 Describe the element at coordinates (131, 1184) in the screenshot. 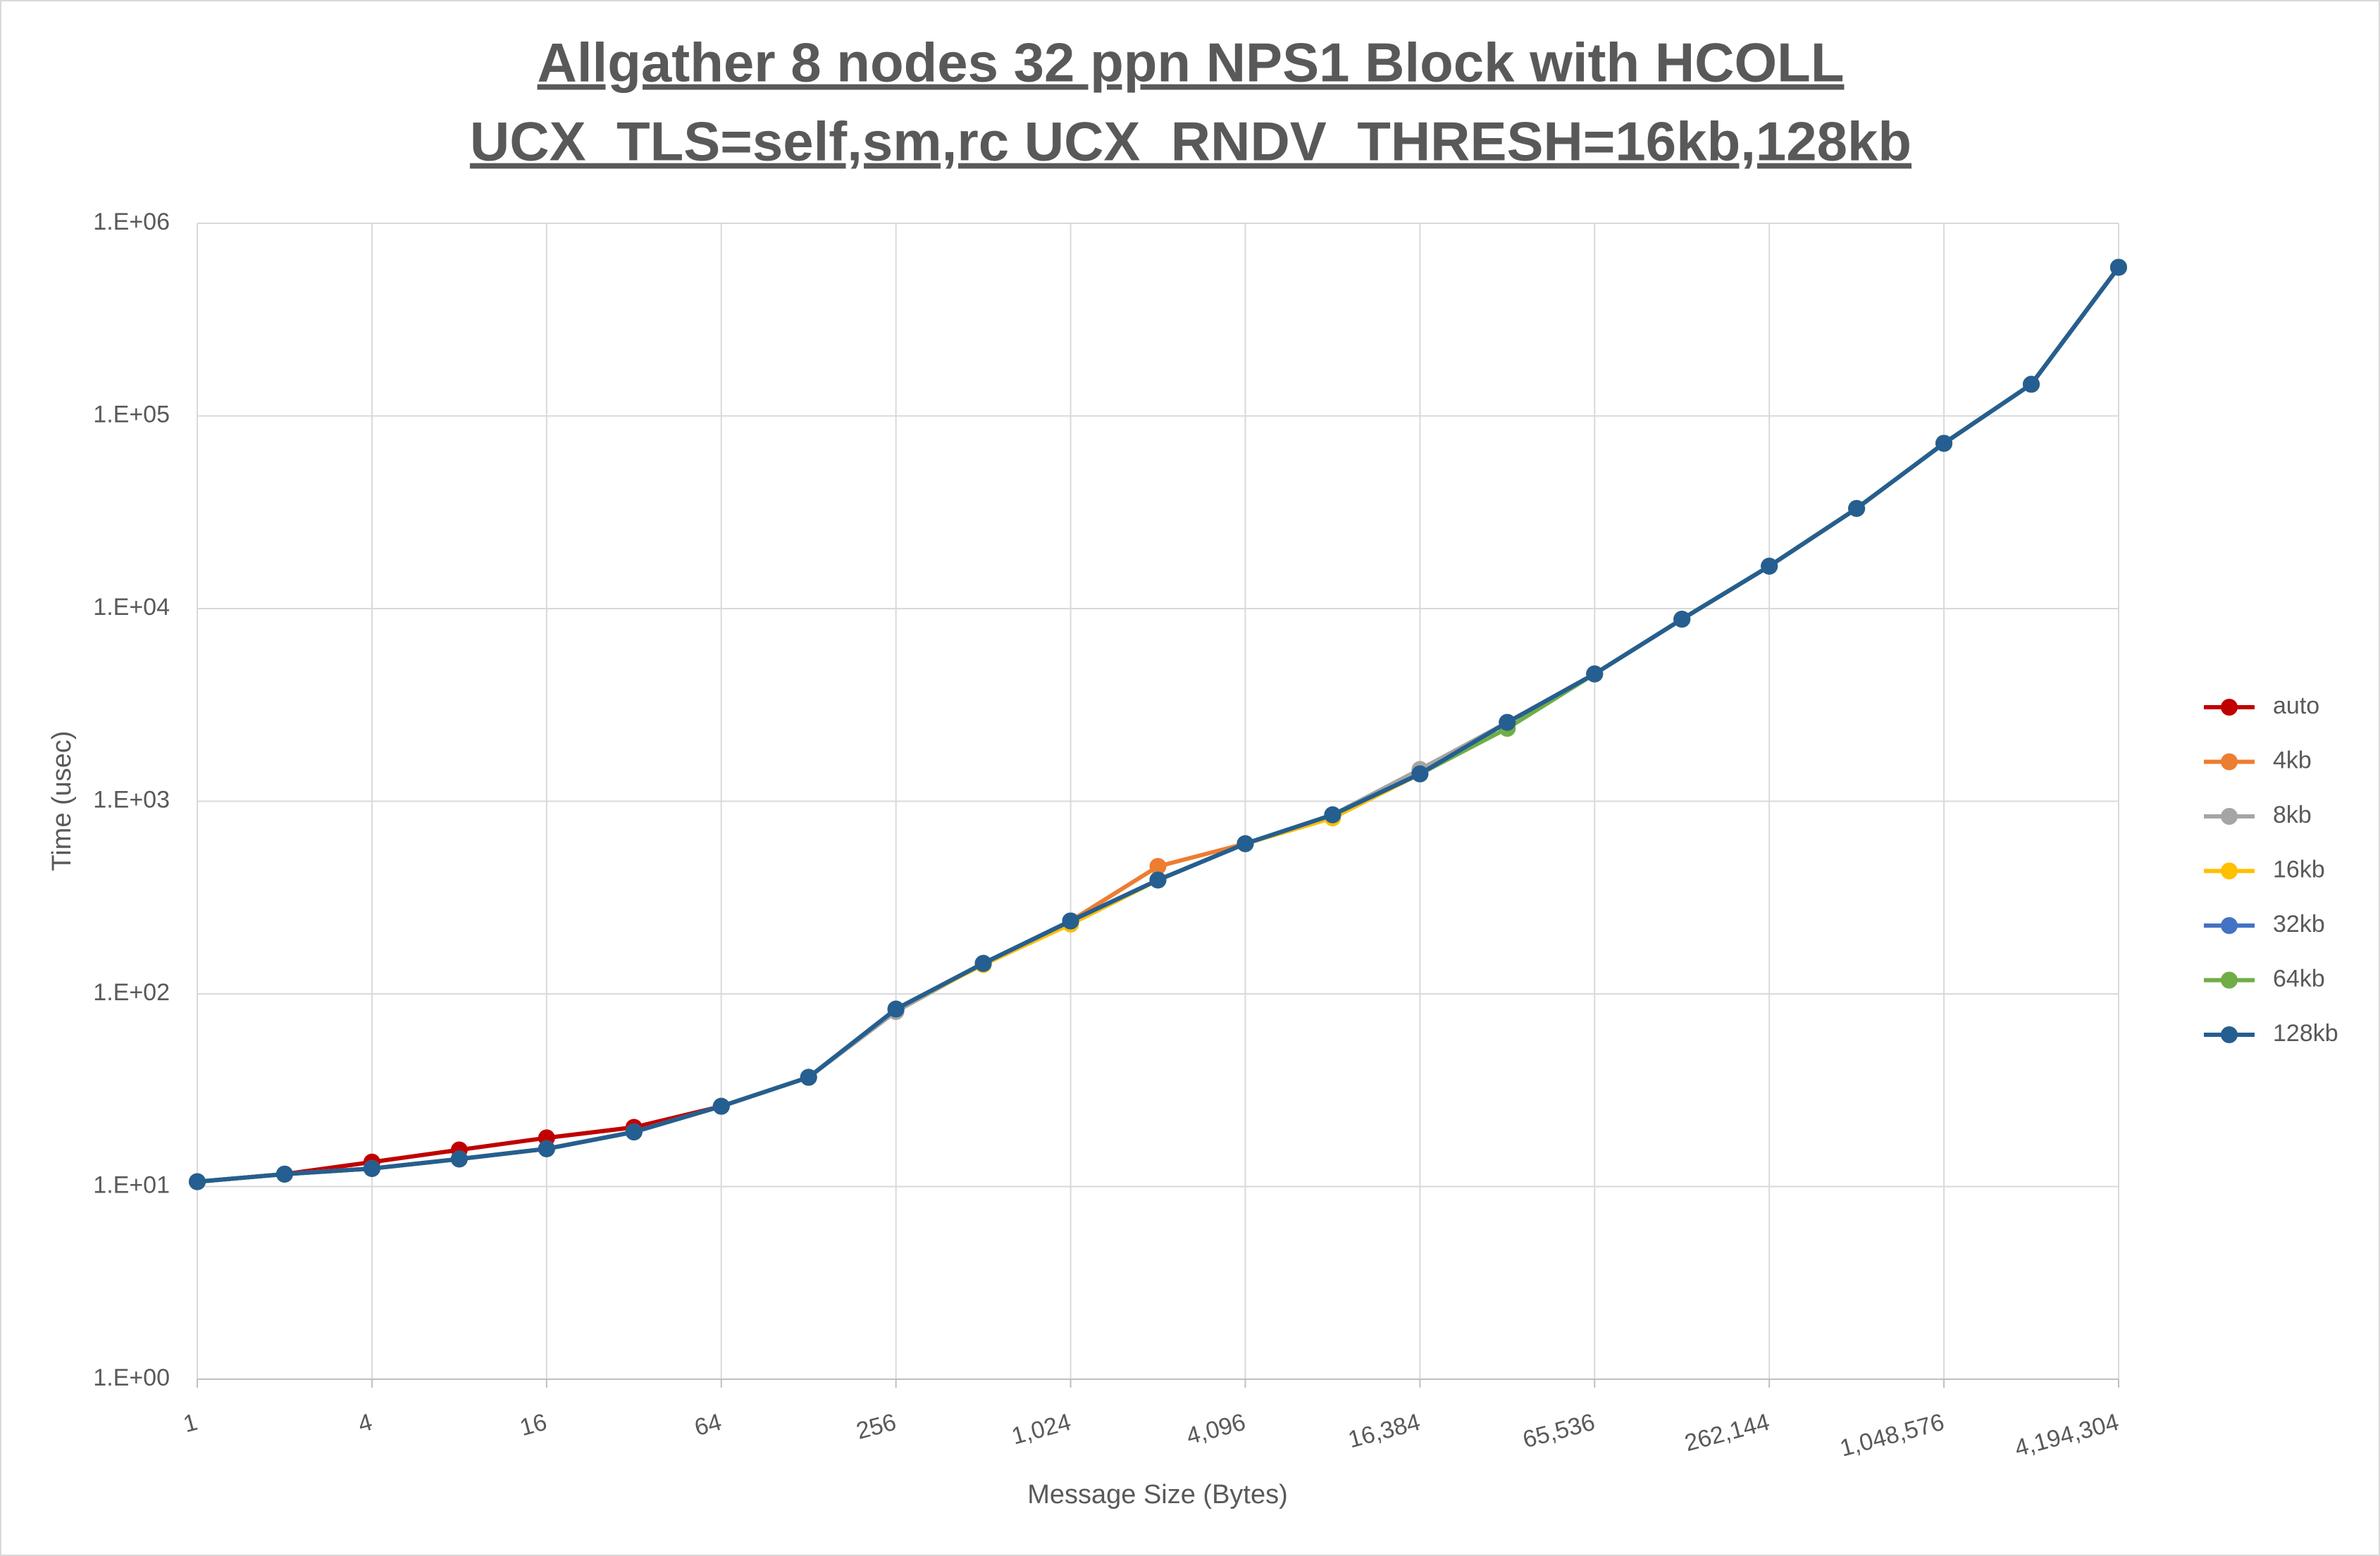

I see `y-tick-label: 1.E+01` at that location.